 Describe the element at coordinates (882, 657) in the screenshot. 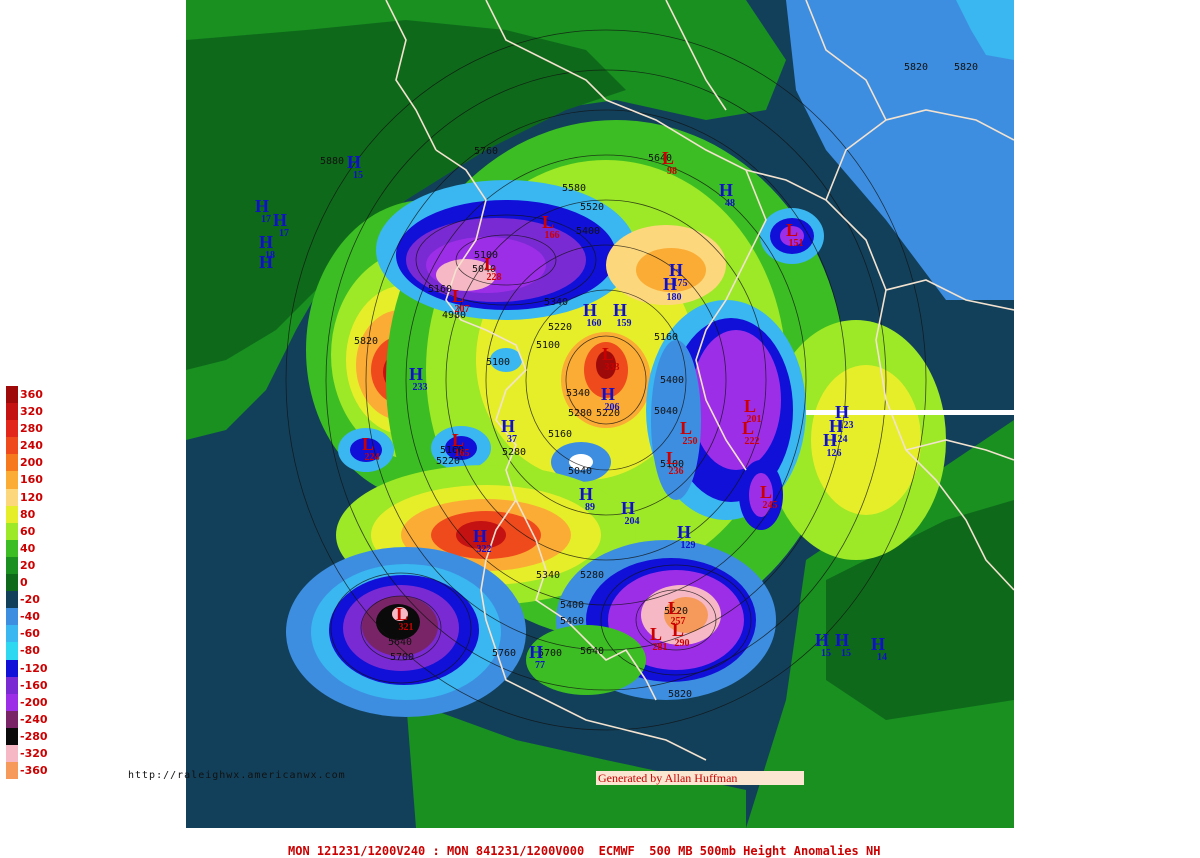

I see `center-value: 14` at that location.